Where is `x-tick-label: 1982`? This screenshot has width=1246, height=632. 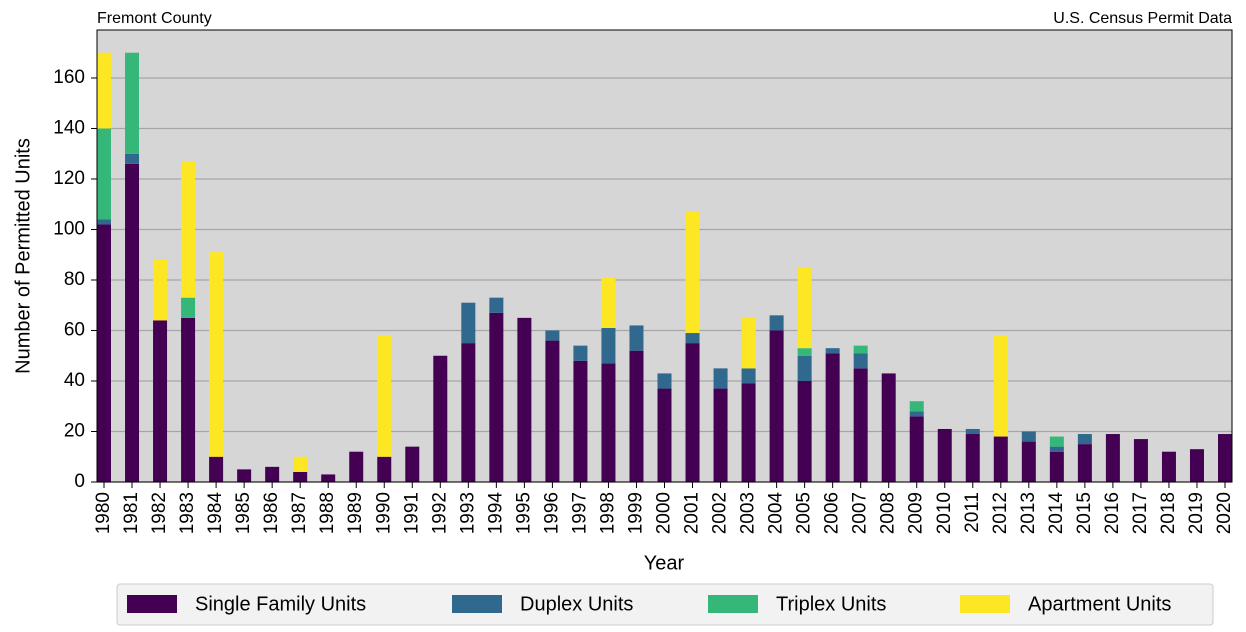
x-tick-label: 1982 is located at coordinates (159, 513).